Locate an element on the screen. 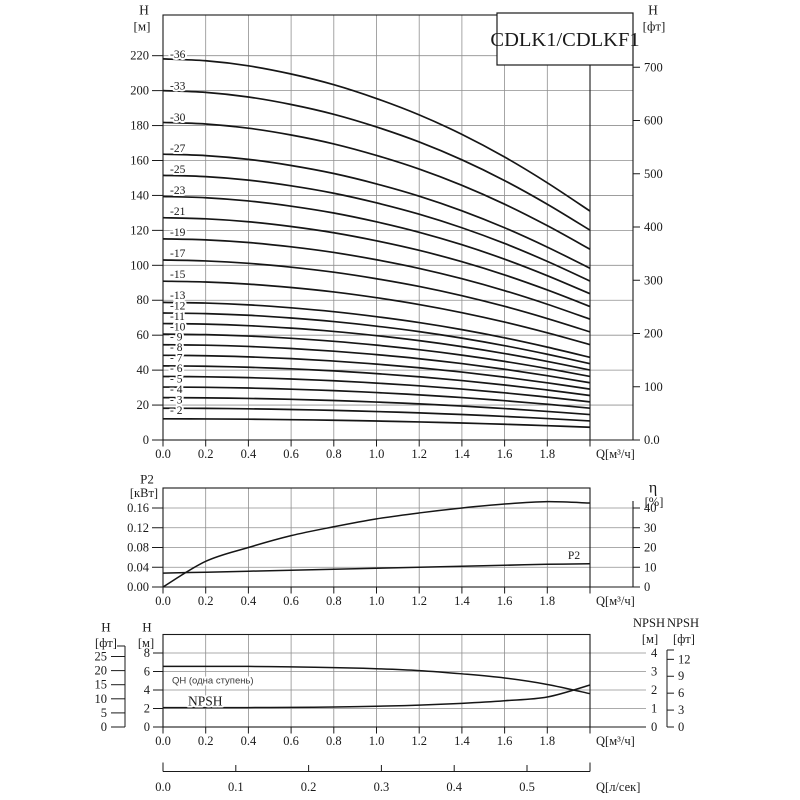 Image resolution: width=800 pixels, height=800 pixels. curve-label-25: -25 is located at coordinates (178, 170).